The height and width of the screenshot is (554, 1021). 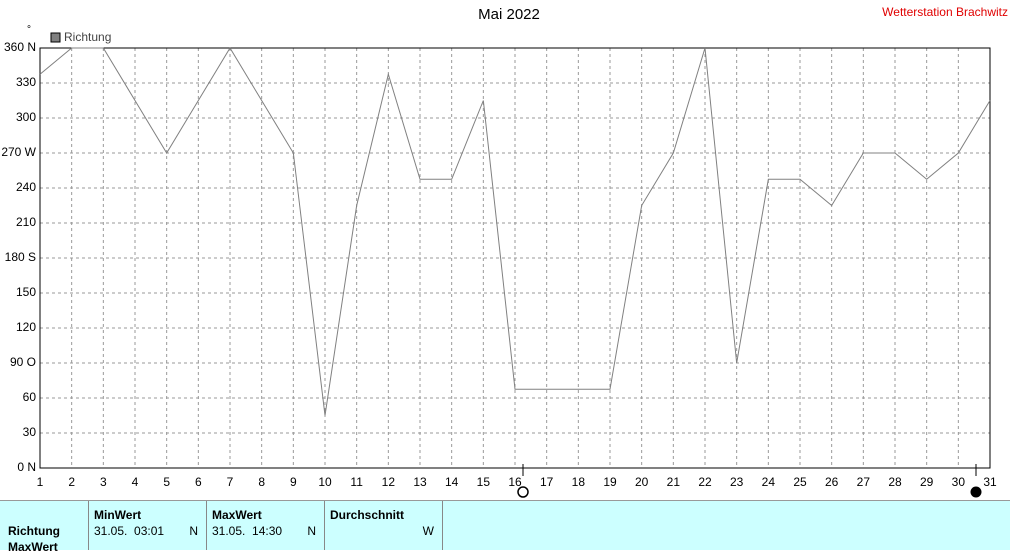 What do you see at coordinates (945, 12) in the screenshot?
I see `station-name: Wetterstation Brachwitz` at bounding box center [945, 12].